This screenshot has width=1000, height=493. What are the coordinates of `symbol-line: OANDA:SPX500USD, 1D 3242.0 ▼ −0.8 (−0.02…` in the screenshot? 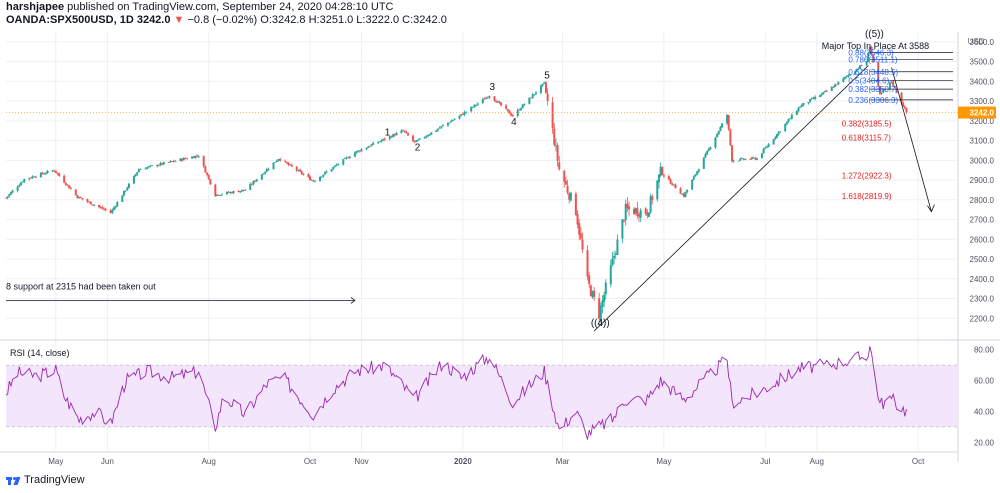 It's located at (226, 20).